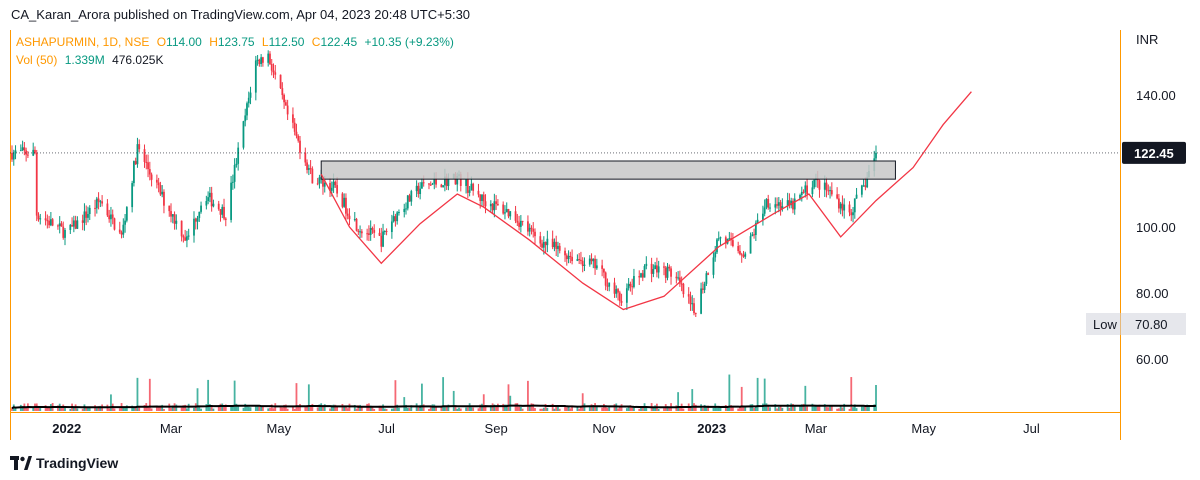 The image size is (1200, 480). What do you see at coordinates (1156, 227) in the screenshot?
I see `price-axis: 140.00 100.00 80.00 60.00` at bounding box center [1156, 227].